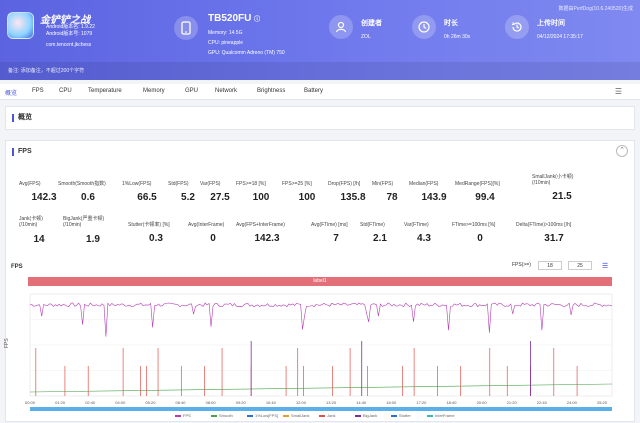 This screenshot has height=423, width=640. I want to click on legend-item: SmallJank, so click(296, 415).